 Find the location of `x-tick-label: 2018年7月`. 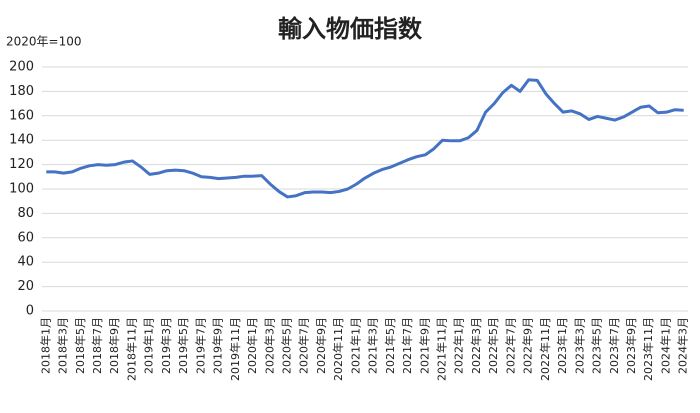

x-tick-label: 2018年7月 is located at coordinates (97, 345).